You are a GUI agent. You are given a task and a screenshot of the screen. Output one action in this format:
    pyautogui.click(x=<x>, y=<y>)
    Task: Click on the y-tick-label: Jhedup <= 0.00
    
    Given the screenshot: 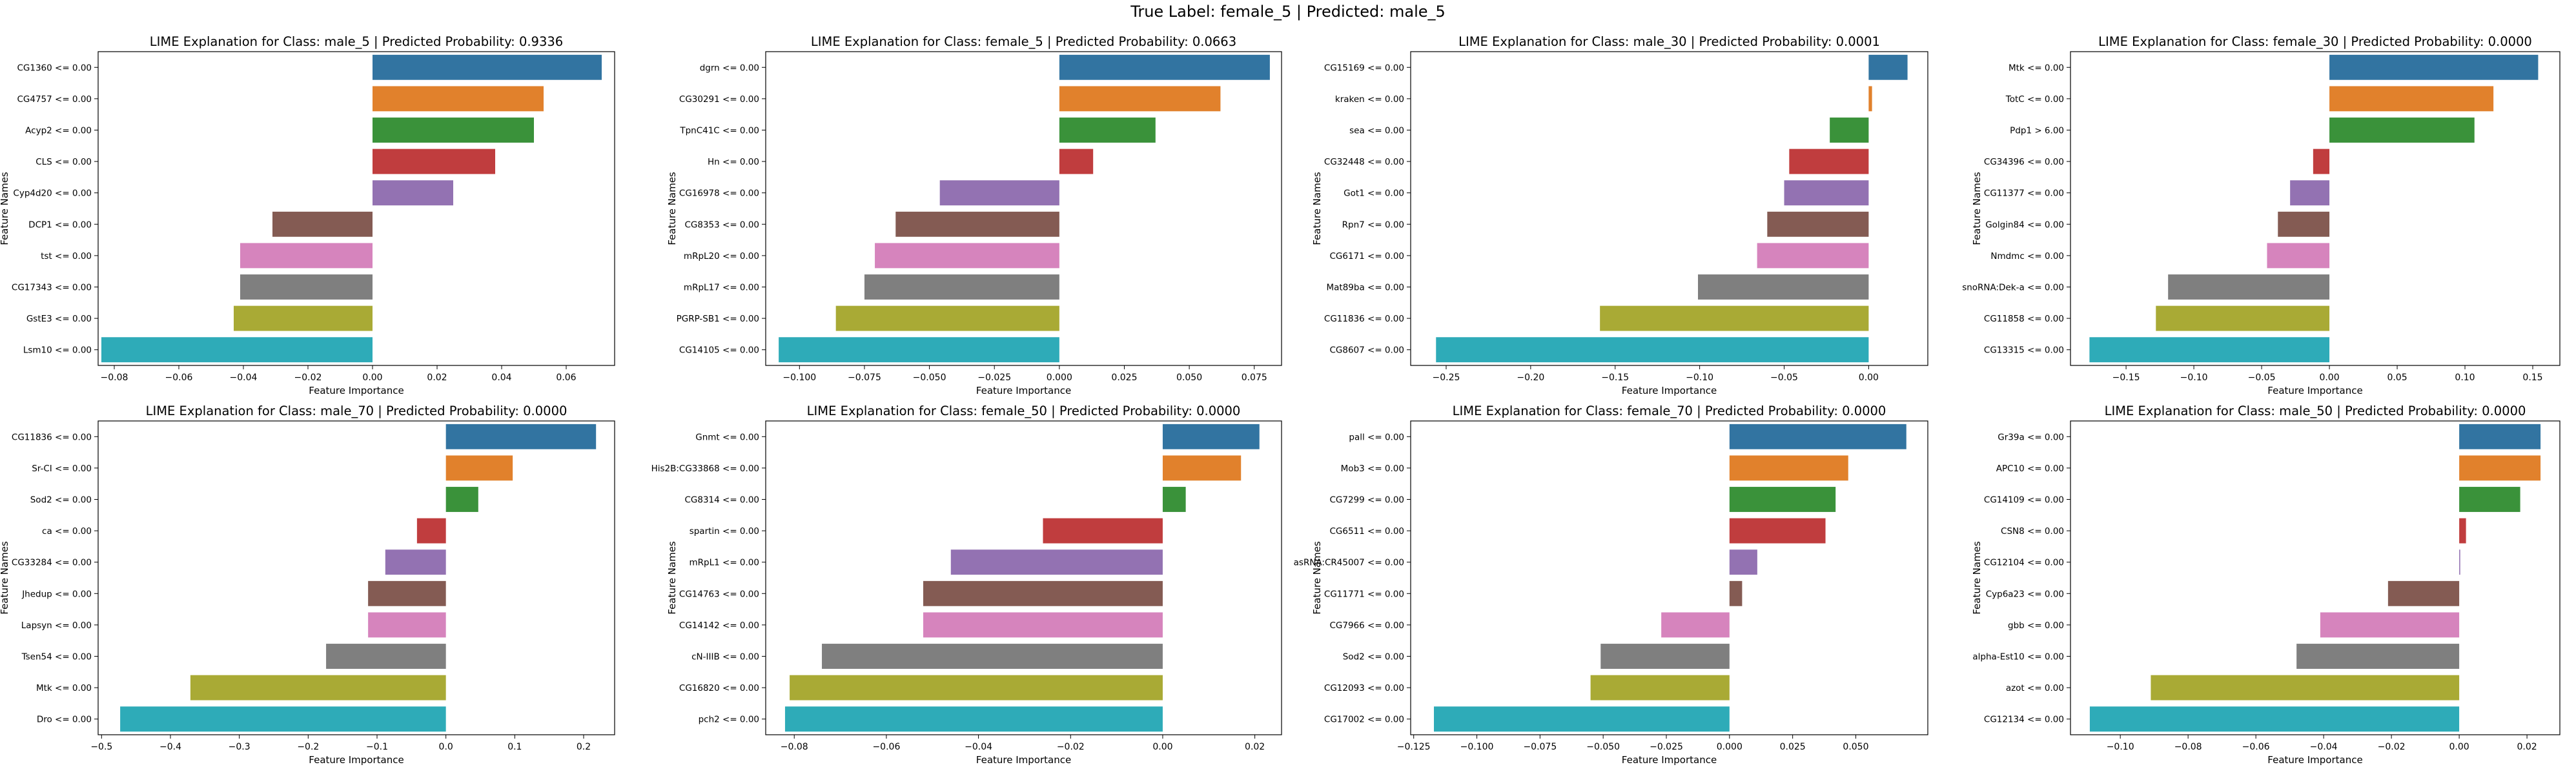 What is the action you would take?
    pyautogui.click(x=57, y=594)
    